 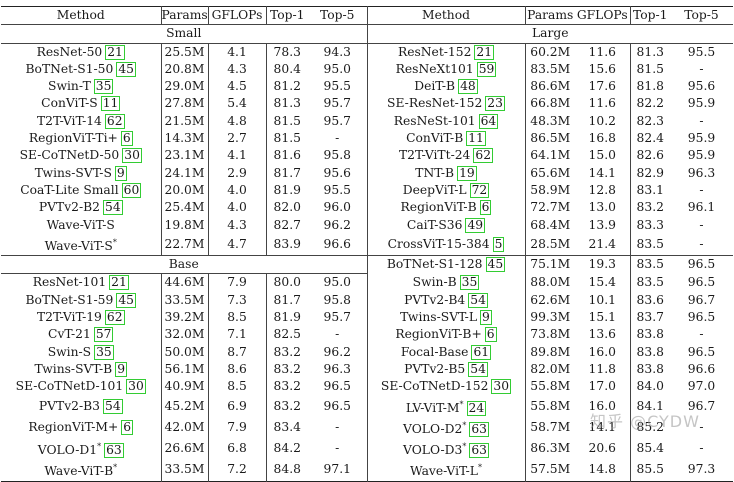 I want to click on method-cell: ResNet-101 21, so click(x=81, y=282).